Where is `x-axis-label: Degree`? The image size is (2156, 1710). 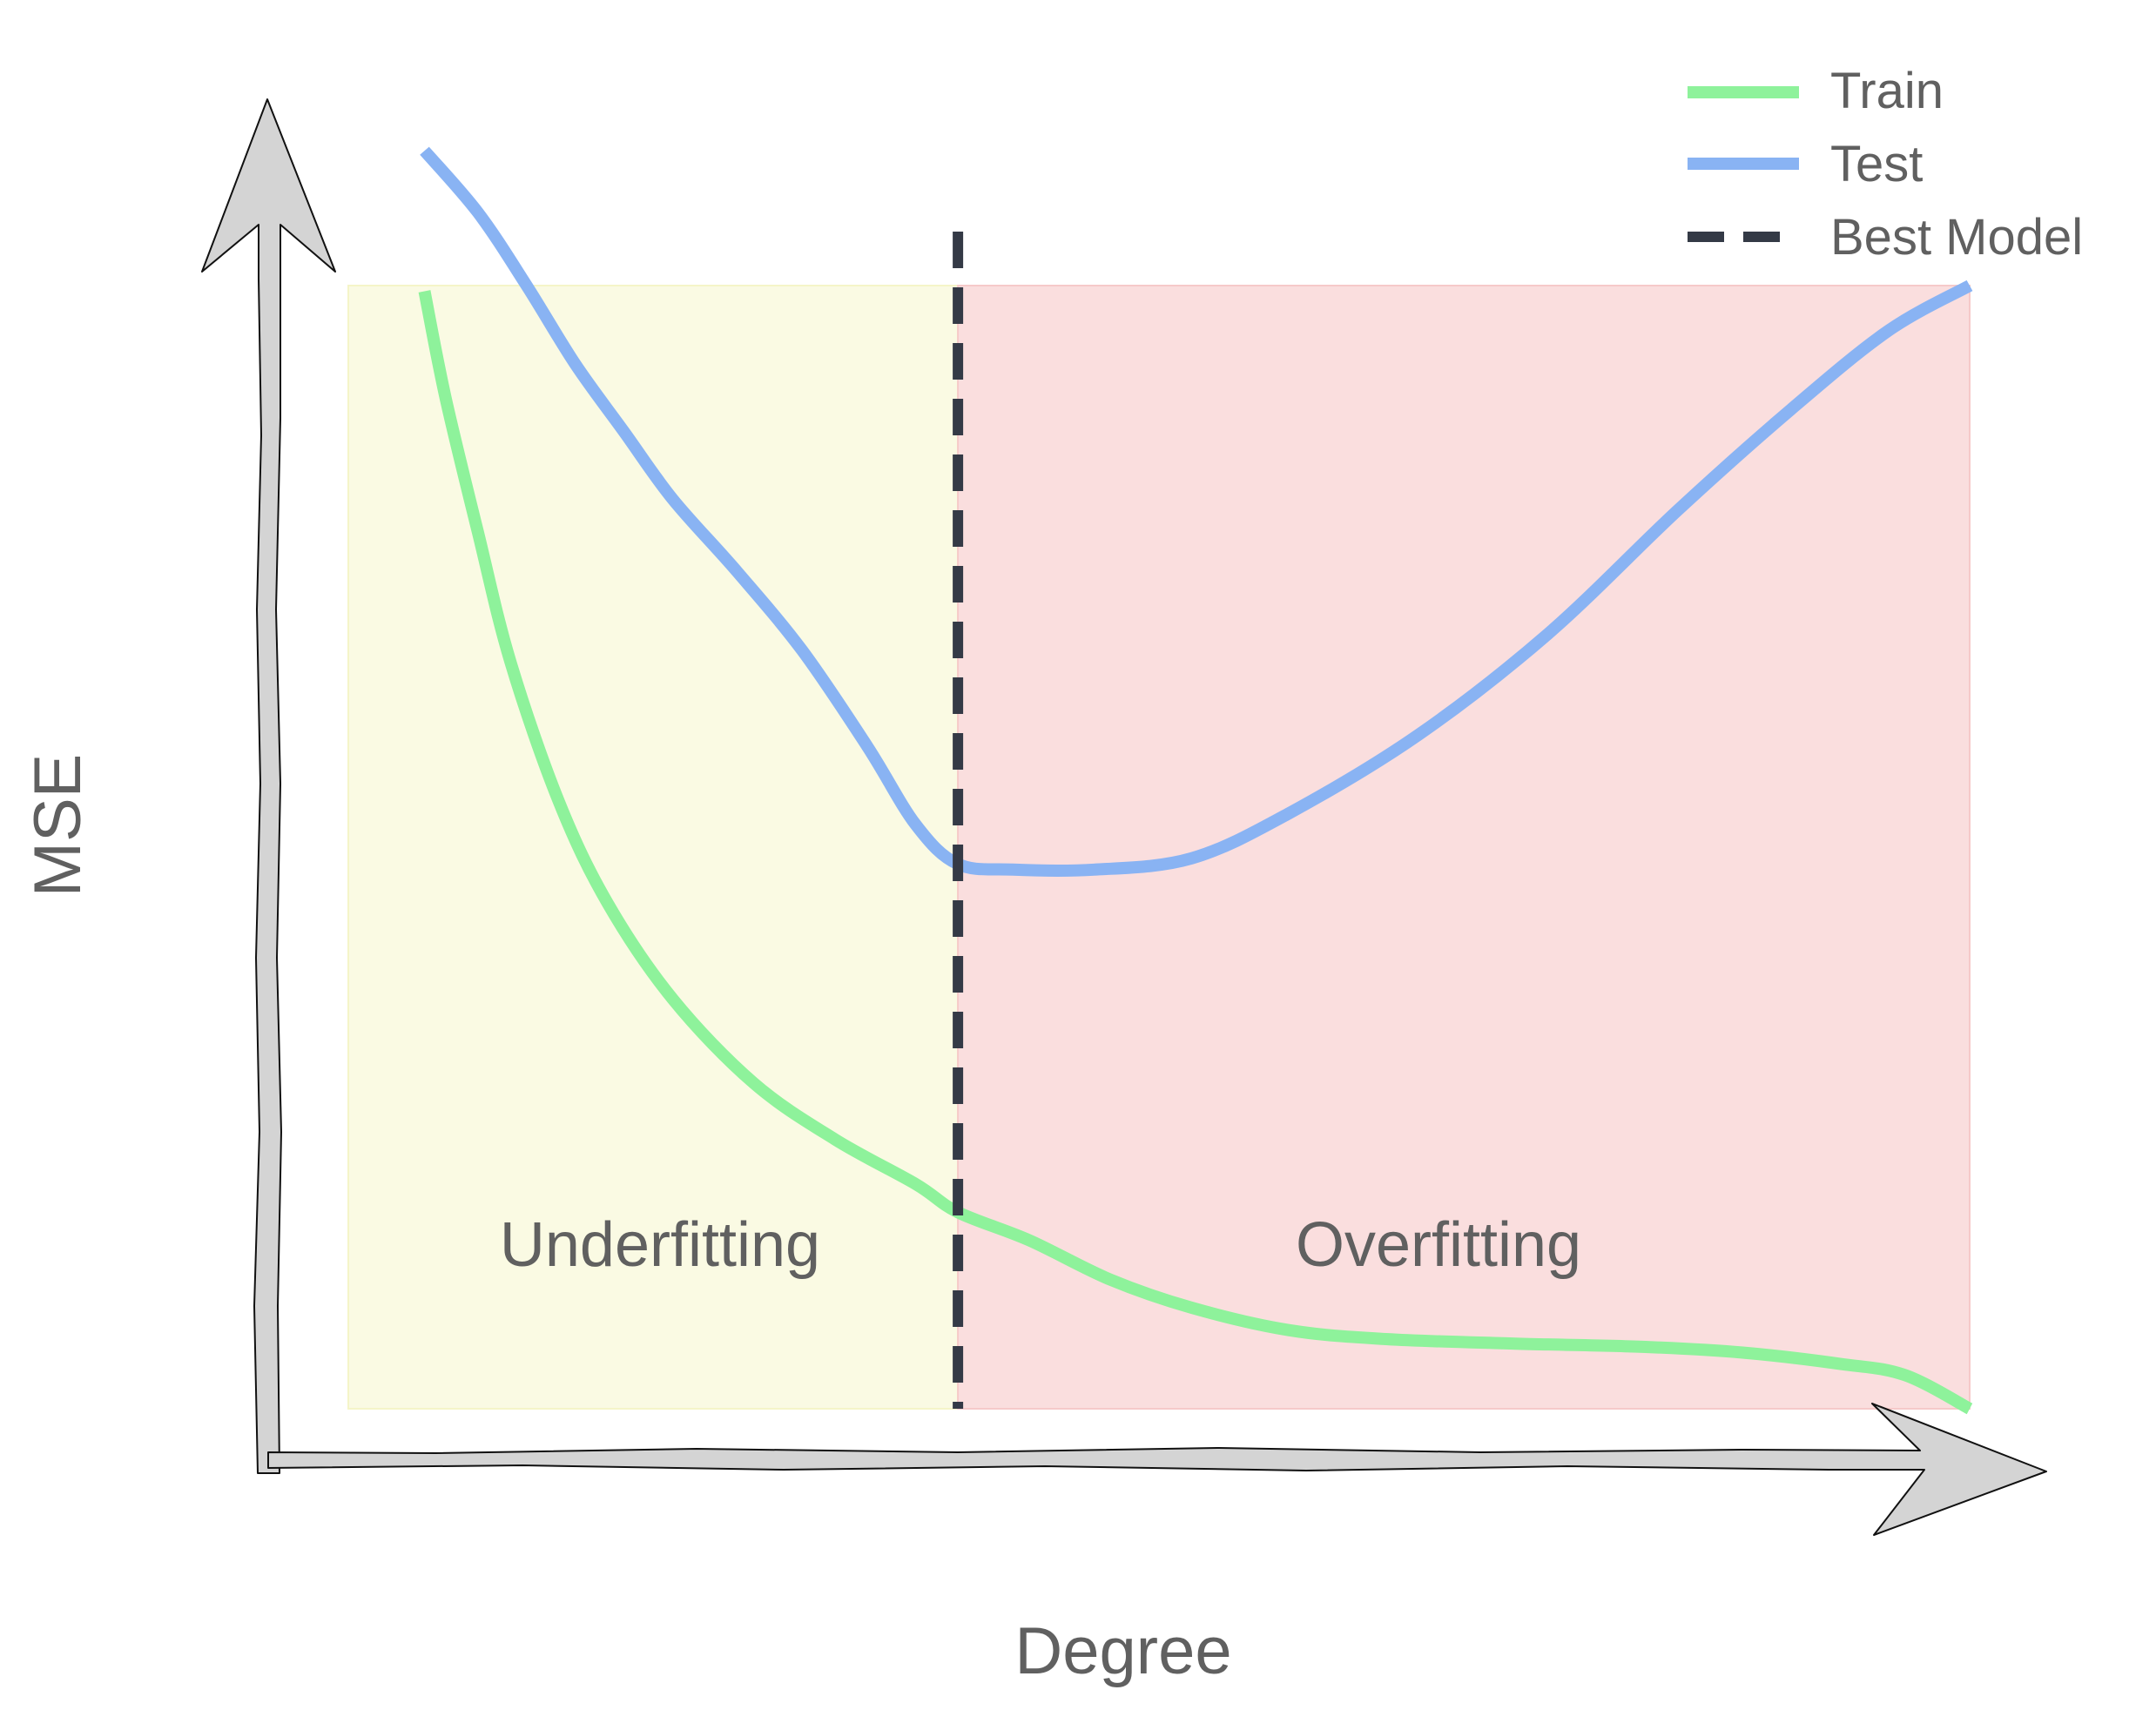 x-axis-label: Degree is located at coordinates (1122, 1651).